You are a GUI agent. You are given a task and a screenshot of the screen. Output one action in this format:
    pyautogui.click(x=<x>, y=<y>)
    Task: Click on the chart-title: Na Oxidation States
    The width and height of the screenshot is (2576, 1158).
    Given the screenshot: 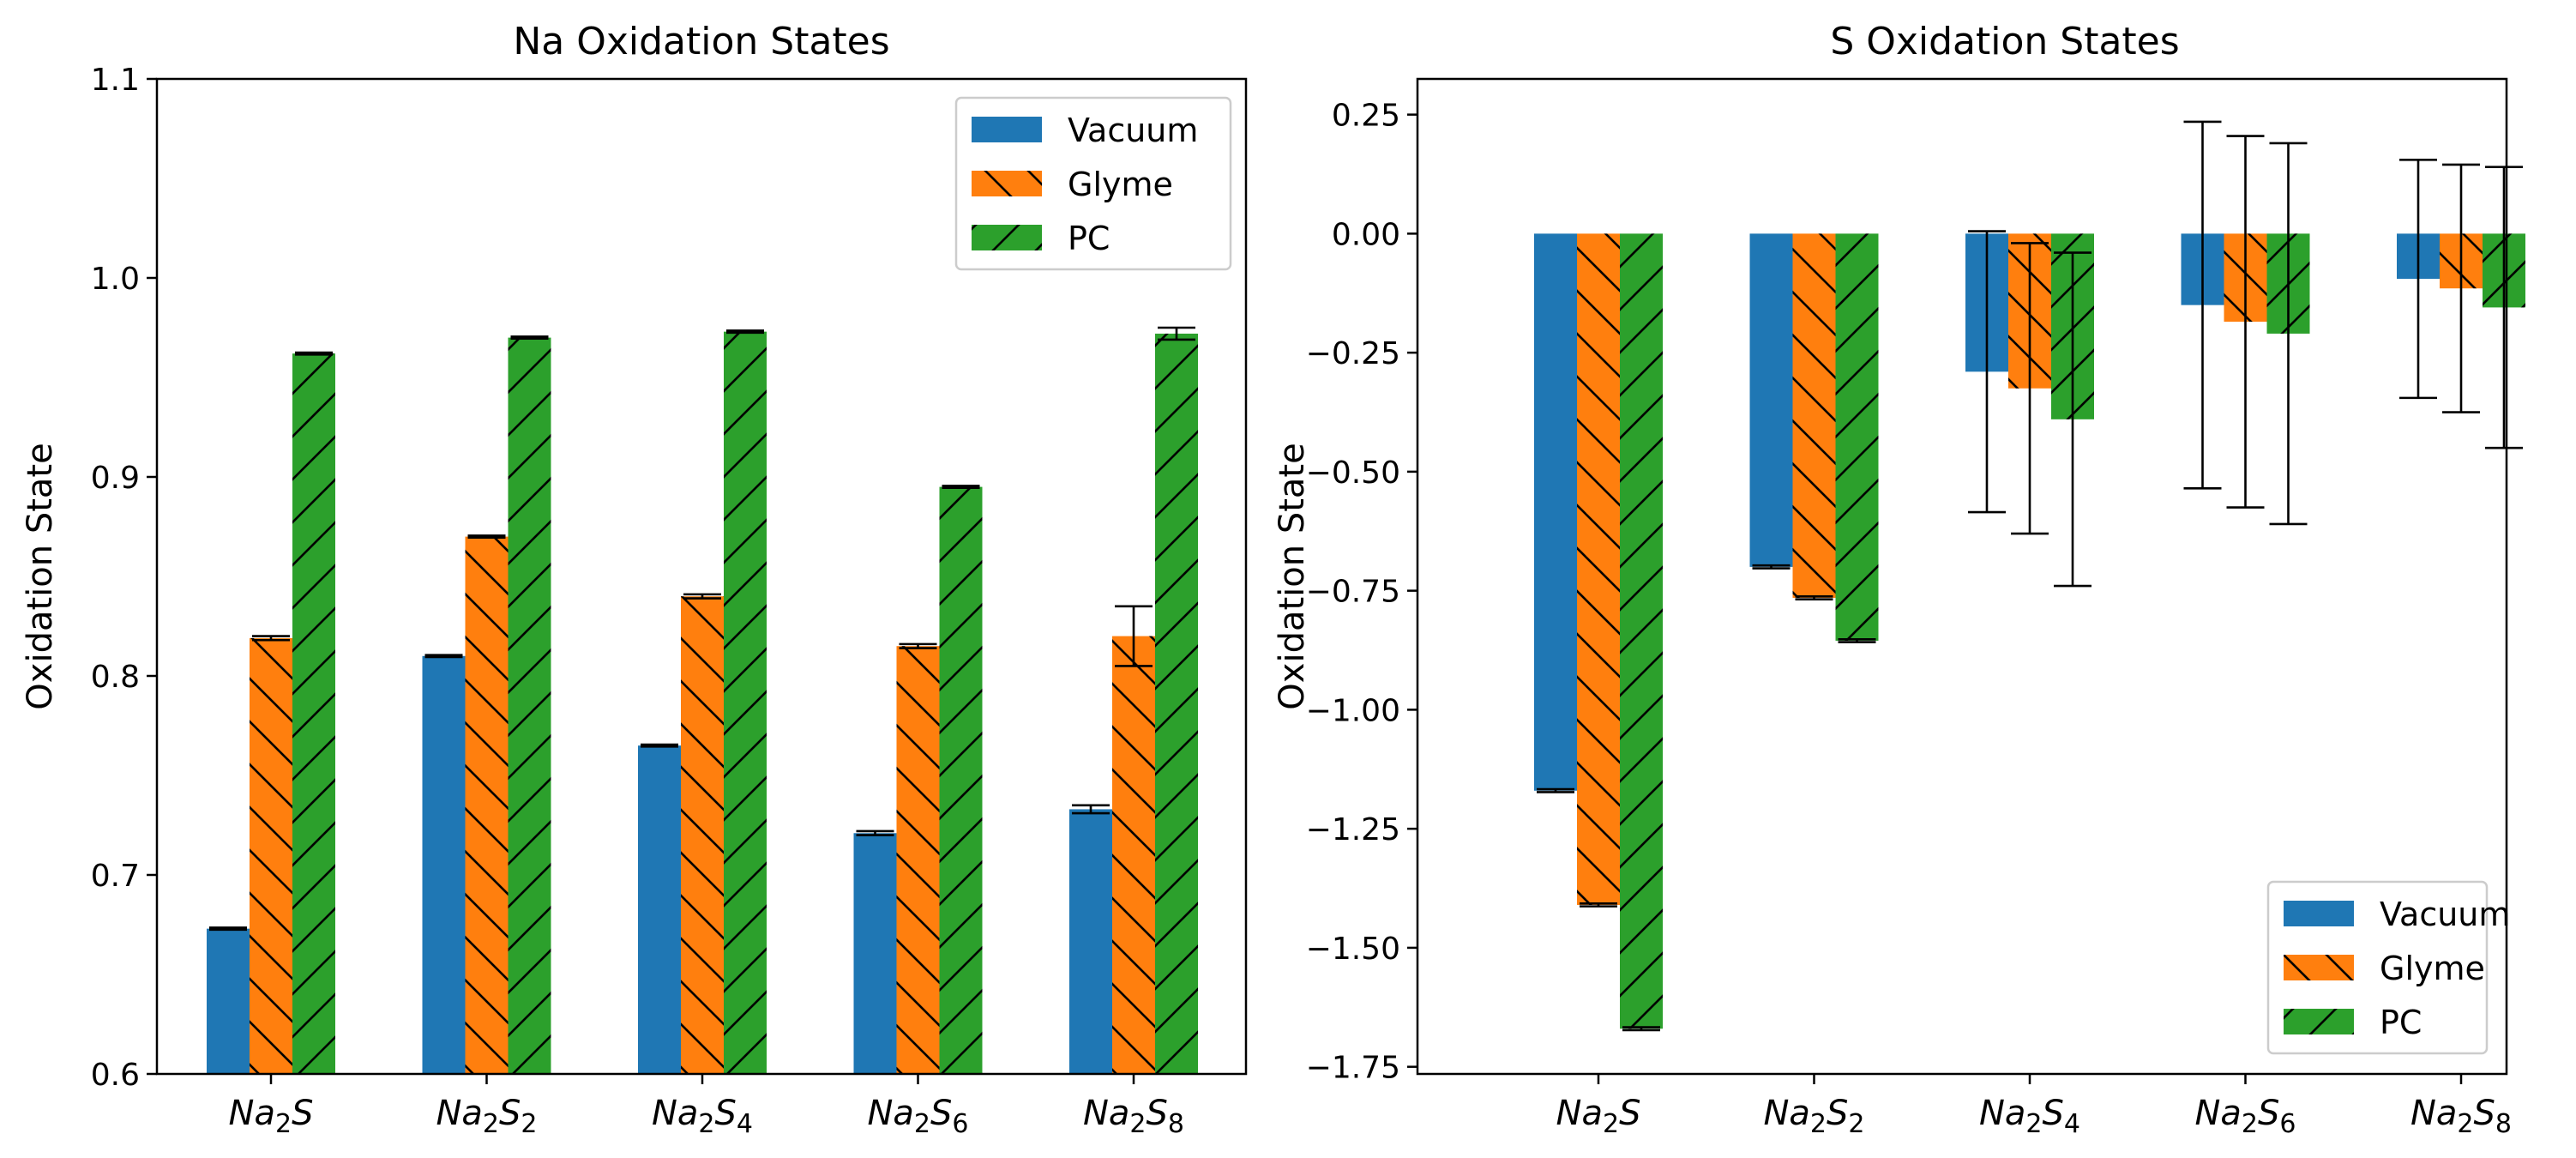 What is the action you would take?
    pyautogui.click(x=701, y=41)
    